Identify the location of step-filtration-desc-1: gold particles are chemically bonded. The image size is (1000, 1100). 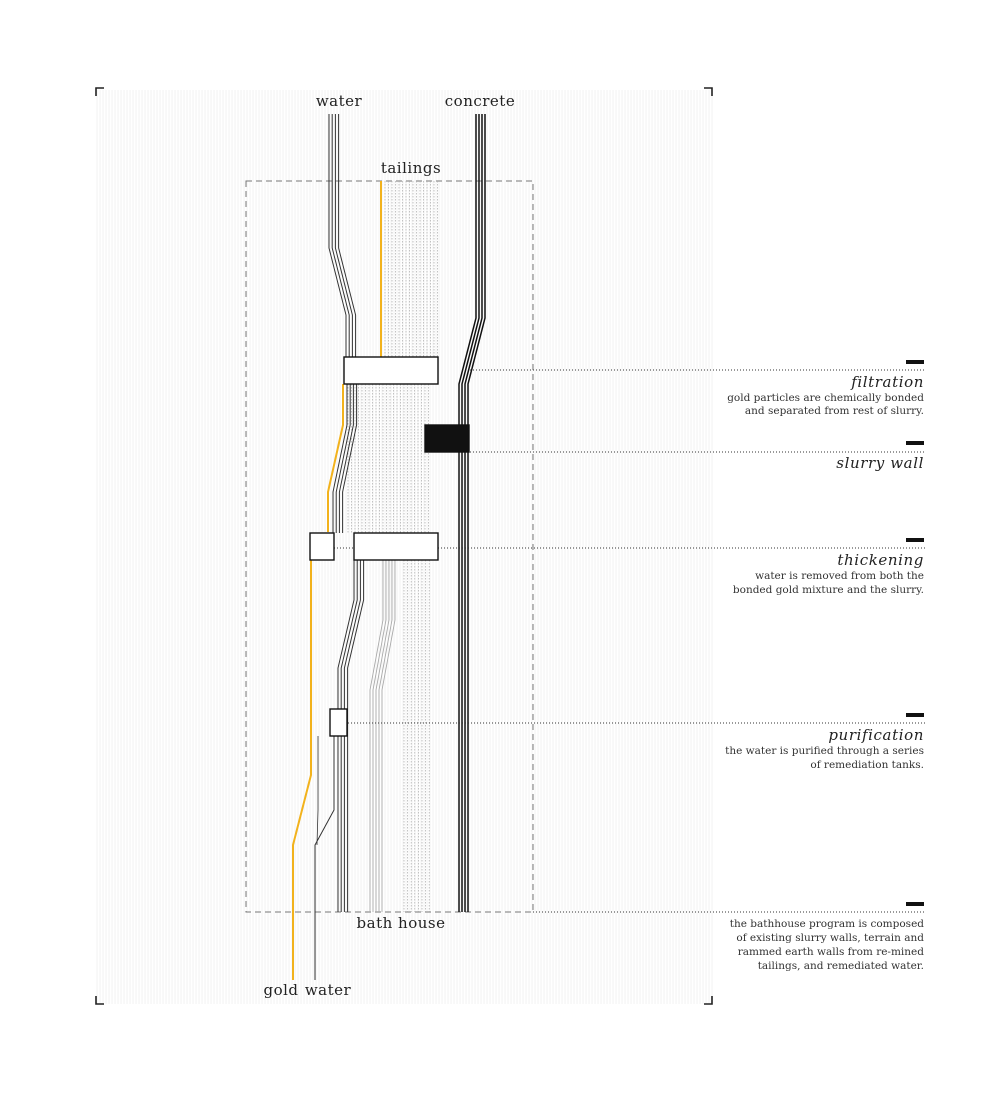
(825, 398).